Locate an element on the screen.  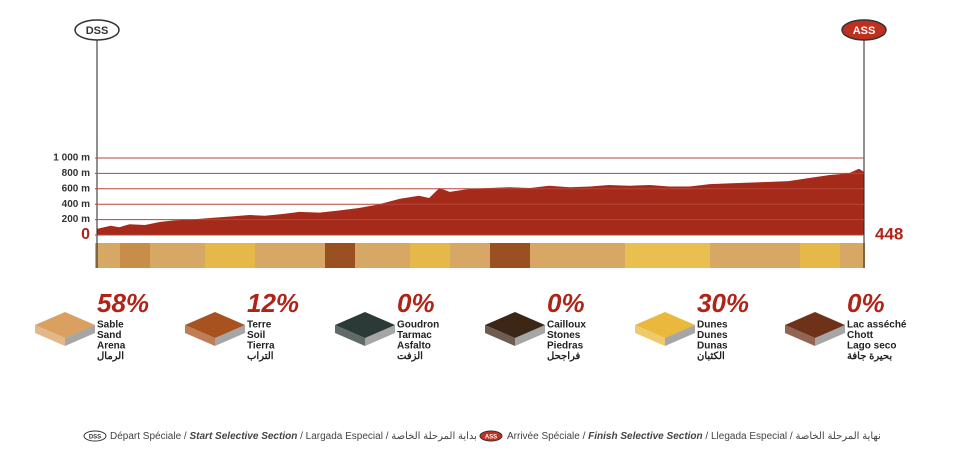
y-tick-label: 200 m is located at coordinates (76, 219).